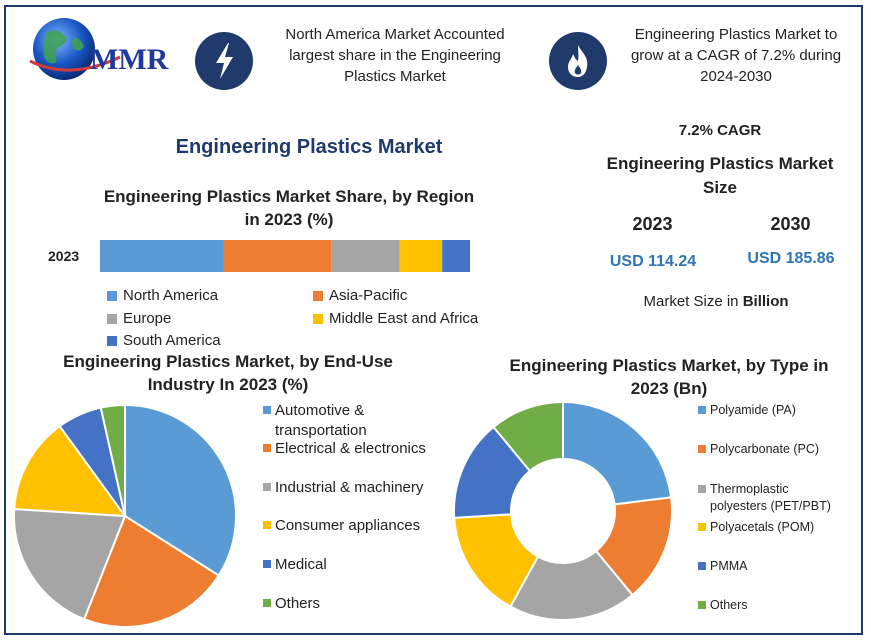 This screenshot has height=643, width=871. I want to click on legend-europe: Europe, so click(139, 319).